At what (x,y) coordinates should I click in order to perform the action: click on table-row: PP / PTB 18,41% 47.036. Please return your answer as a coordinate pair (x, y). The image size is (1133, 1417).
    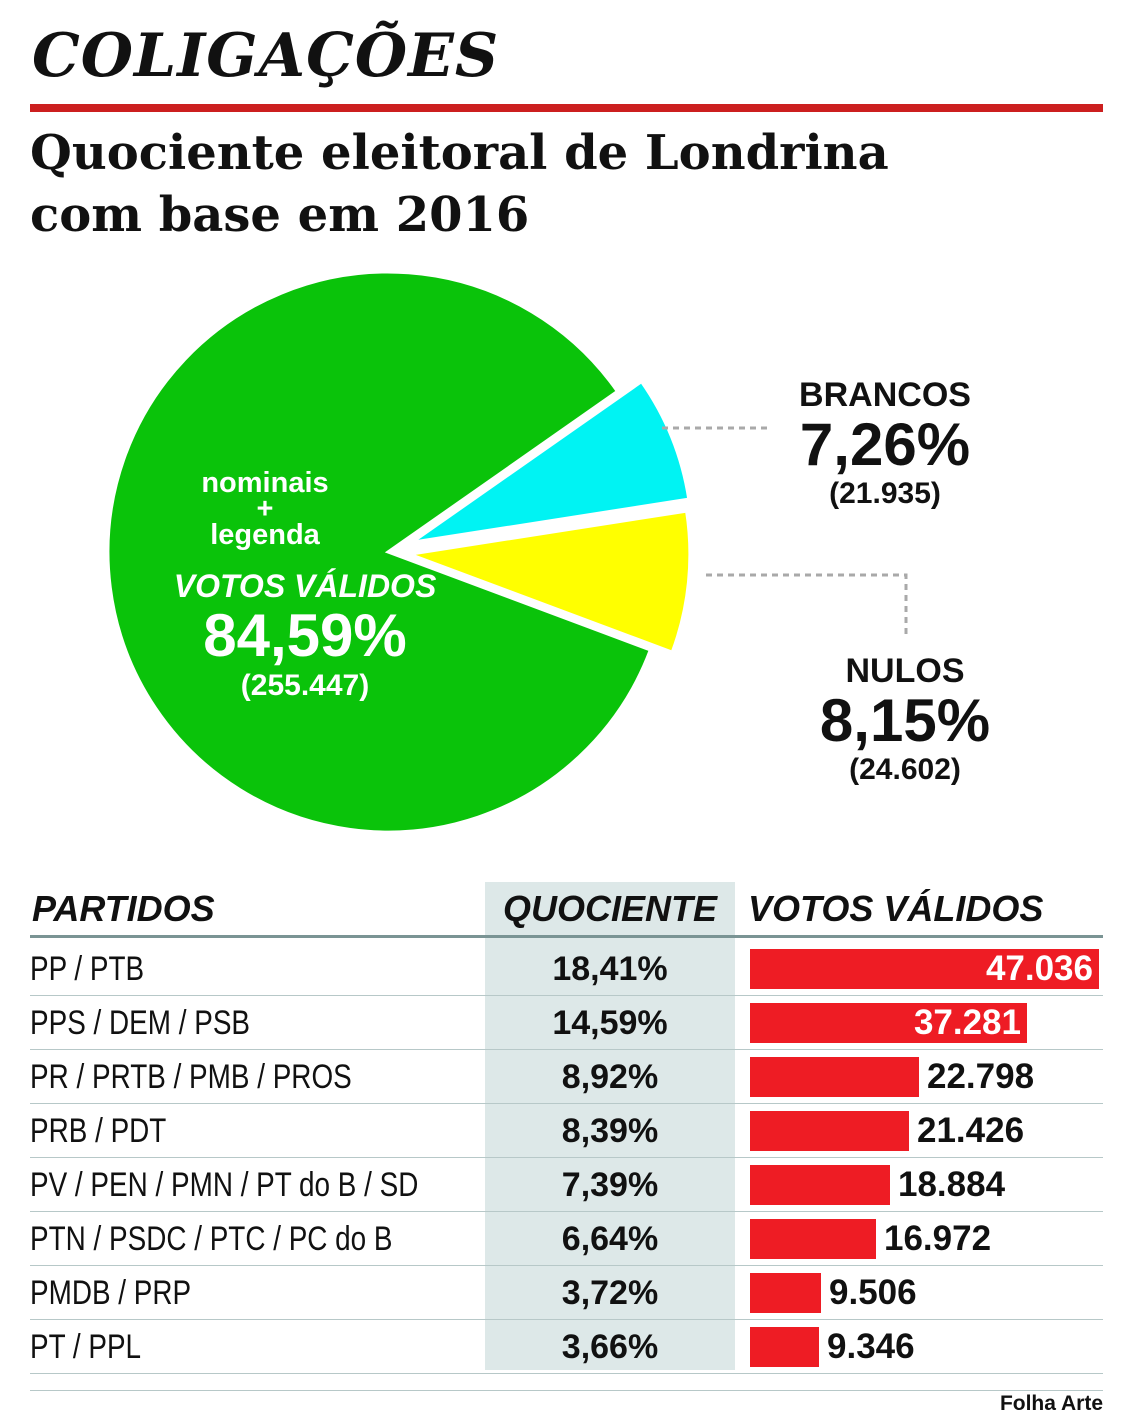
    Looking at the image, I should click on (566, 969).